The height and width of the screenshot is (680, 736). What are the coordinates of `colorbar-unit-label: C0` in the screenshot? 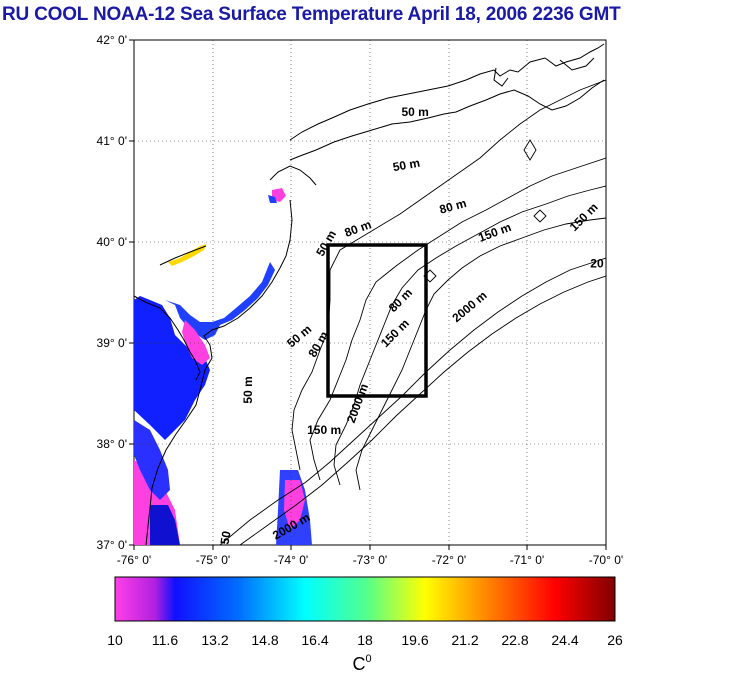 It's located at (361, 663).